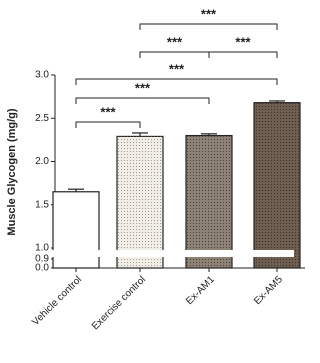  What do you see at coordinates (171, 253) in the screenshot?
I see `axis-break` at bounding box center [171, 253].